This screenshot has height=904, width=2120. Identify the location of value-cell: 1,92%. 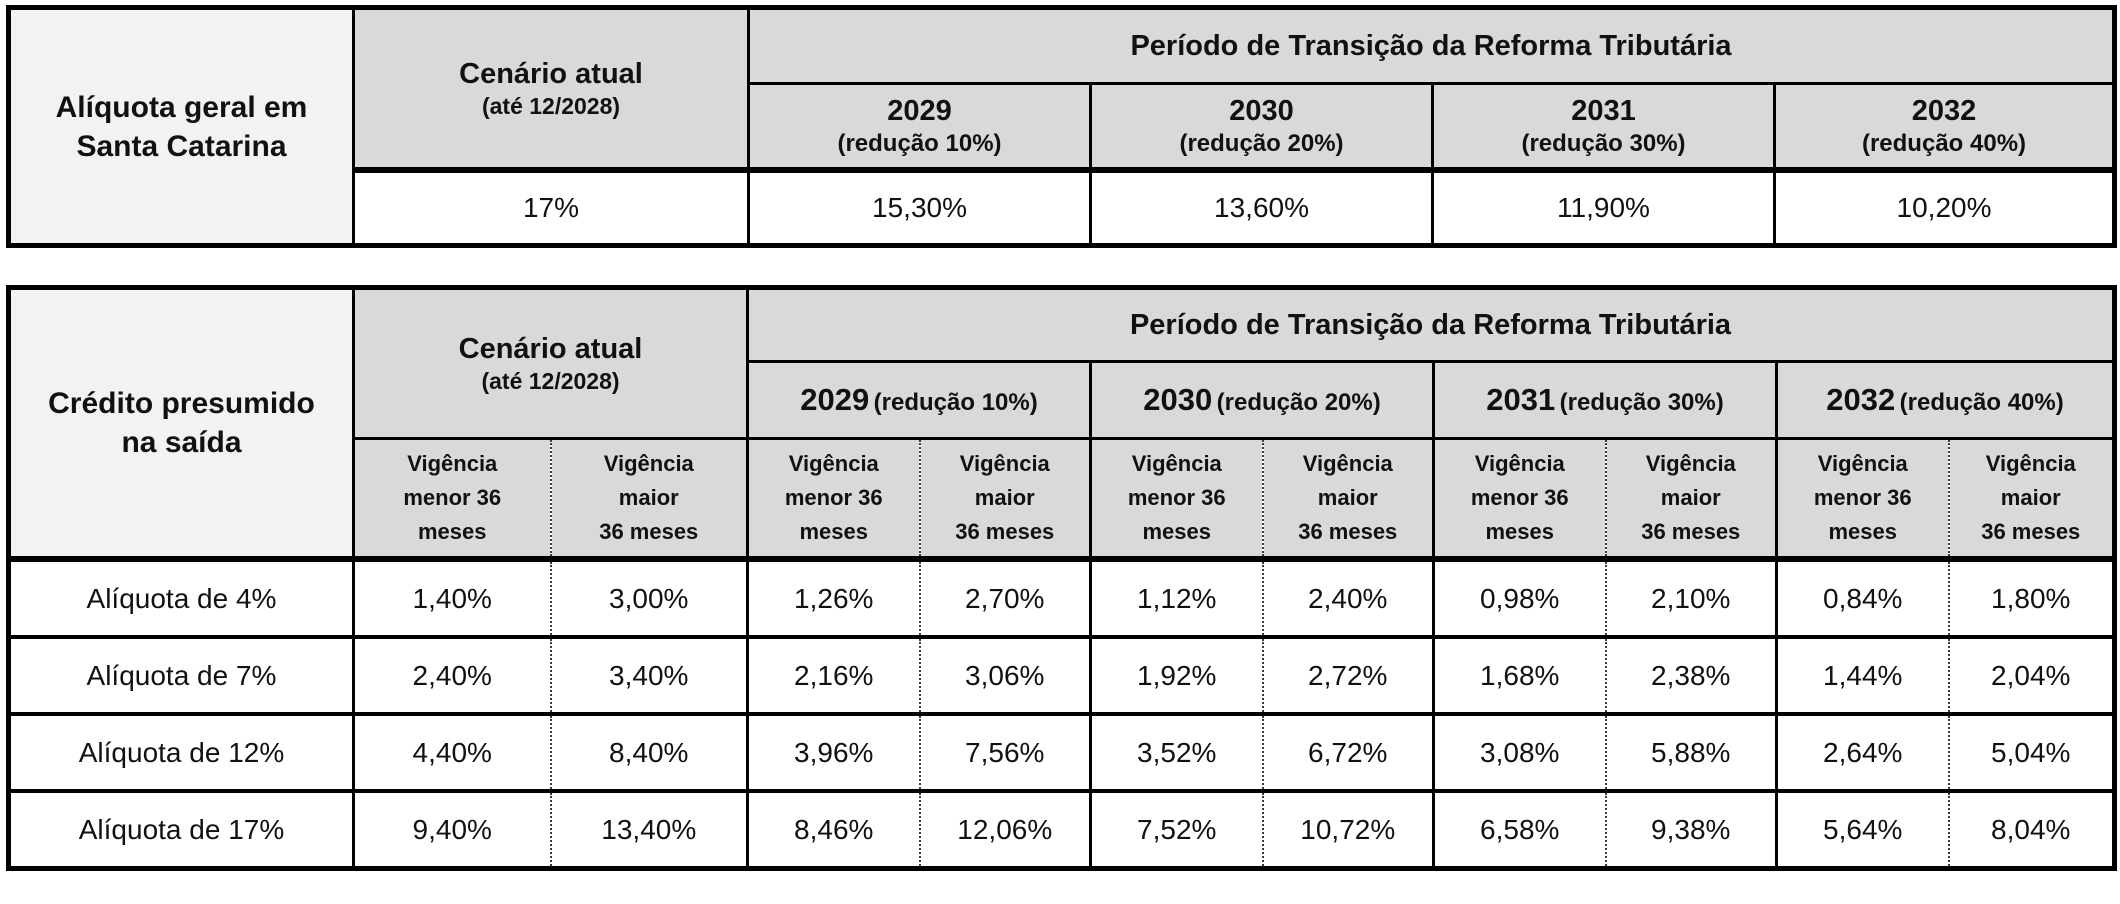
(1176, 674).